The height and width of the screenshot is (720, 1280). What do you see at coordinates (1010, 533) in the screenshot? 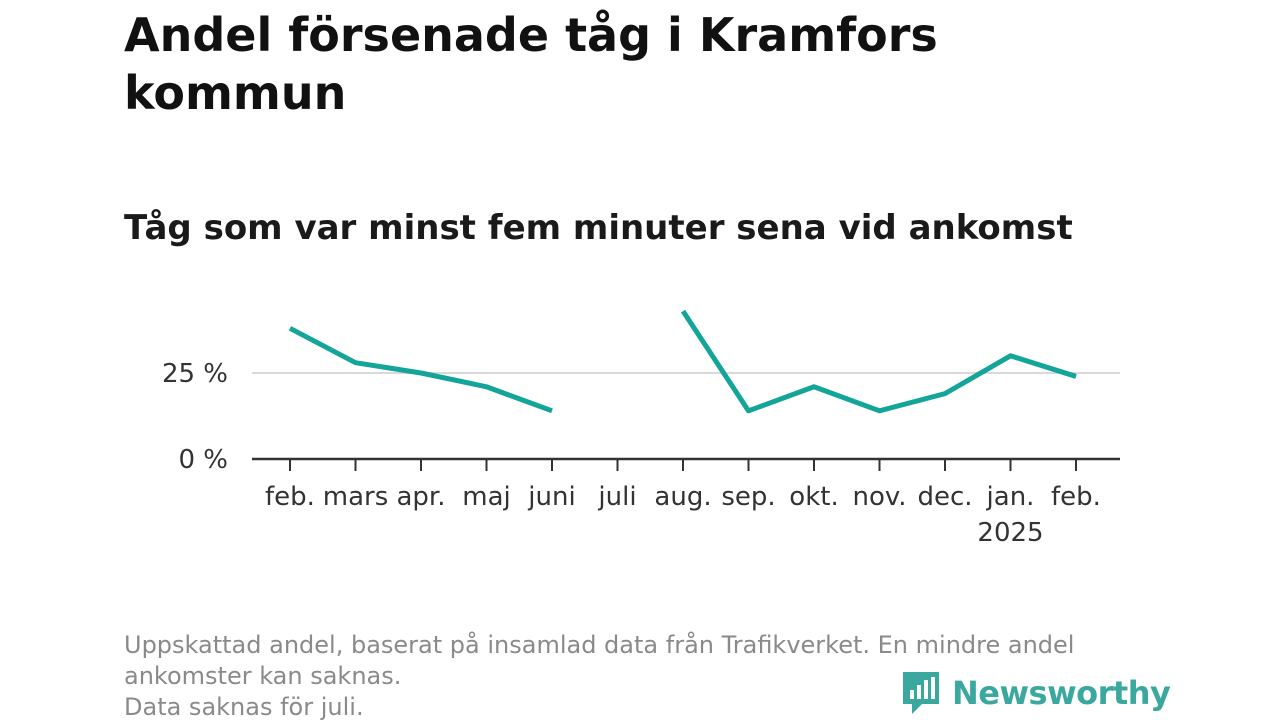
I see `x-year-label: 2025` at bounding box center [1010, 533].